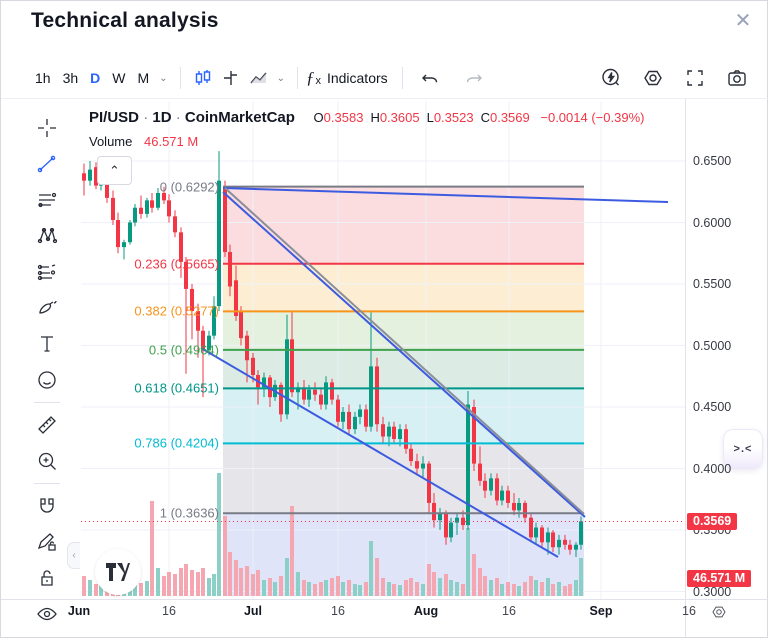 The image size is (768, 638). What do you see at coordinates (70, 78) in the screenshot?
I see `interval-button-3h: 3h` at bounding box center [70, 78].